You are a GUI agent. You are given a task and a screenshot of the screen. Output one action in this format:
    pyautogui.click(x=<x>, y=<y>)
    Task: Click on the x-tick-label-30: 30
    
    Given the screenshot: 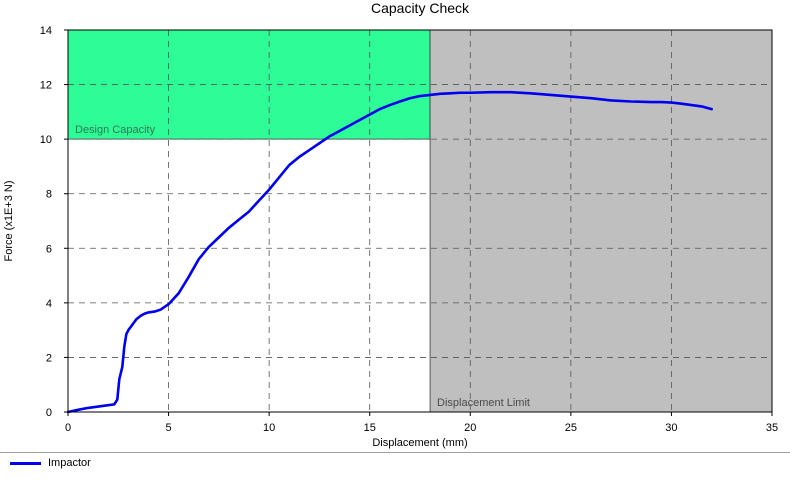 What is the action you would take?
    pyautogui.click(x=671, y=428)
    